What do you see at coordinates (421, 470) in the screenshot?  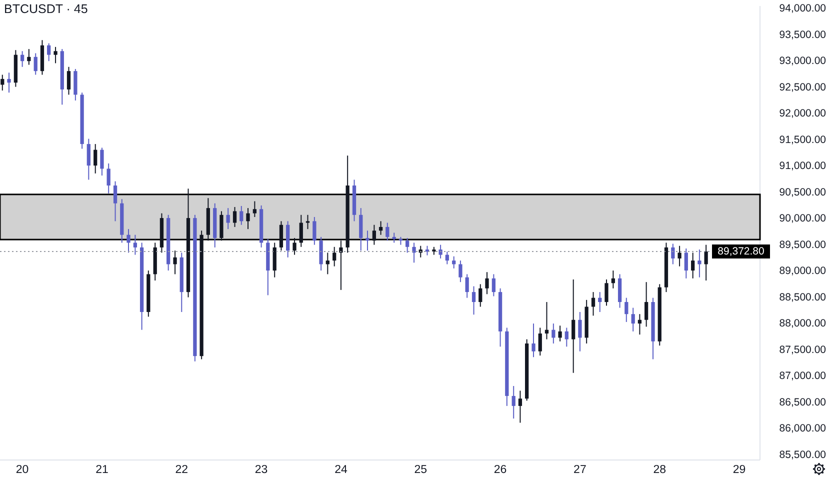 I see `x-tick-label: 25` at bounding box center [421, 470].